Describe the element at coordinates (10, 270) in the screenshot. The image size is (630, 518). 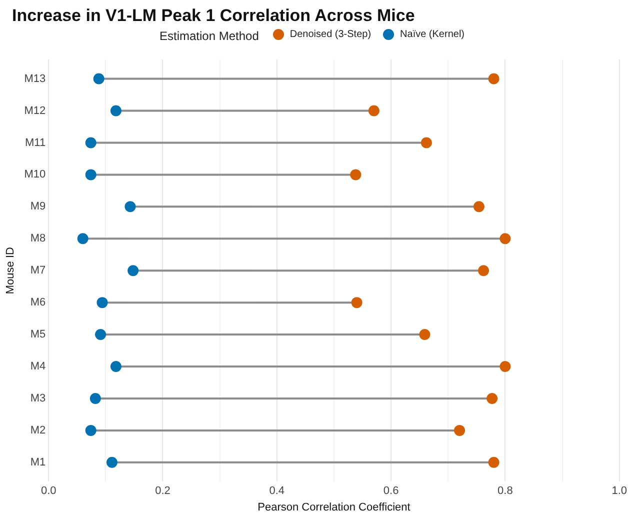
I see `y-axis-title: Mouse ID` at that location.